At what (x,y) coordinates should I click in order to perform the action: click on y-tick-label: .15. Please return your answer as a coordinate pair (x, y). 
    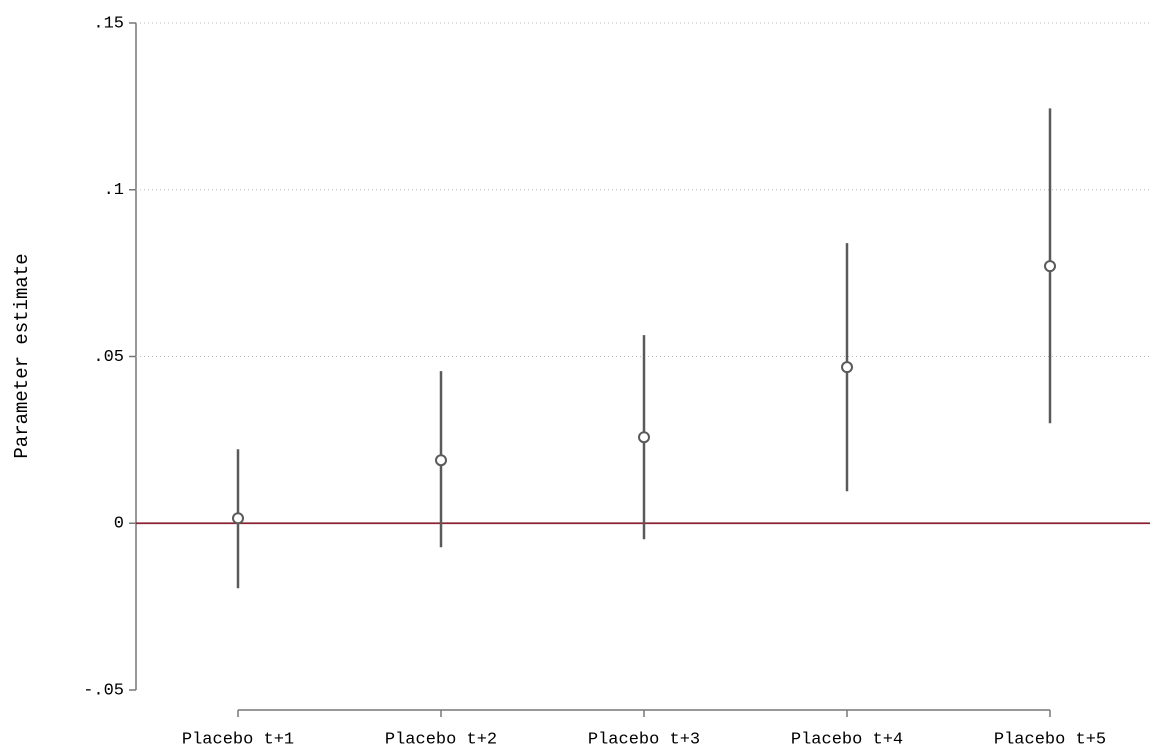
    Looking at the image, I should click on (108, 23).